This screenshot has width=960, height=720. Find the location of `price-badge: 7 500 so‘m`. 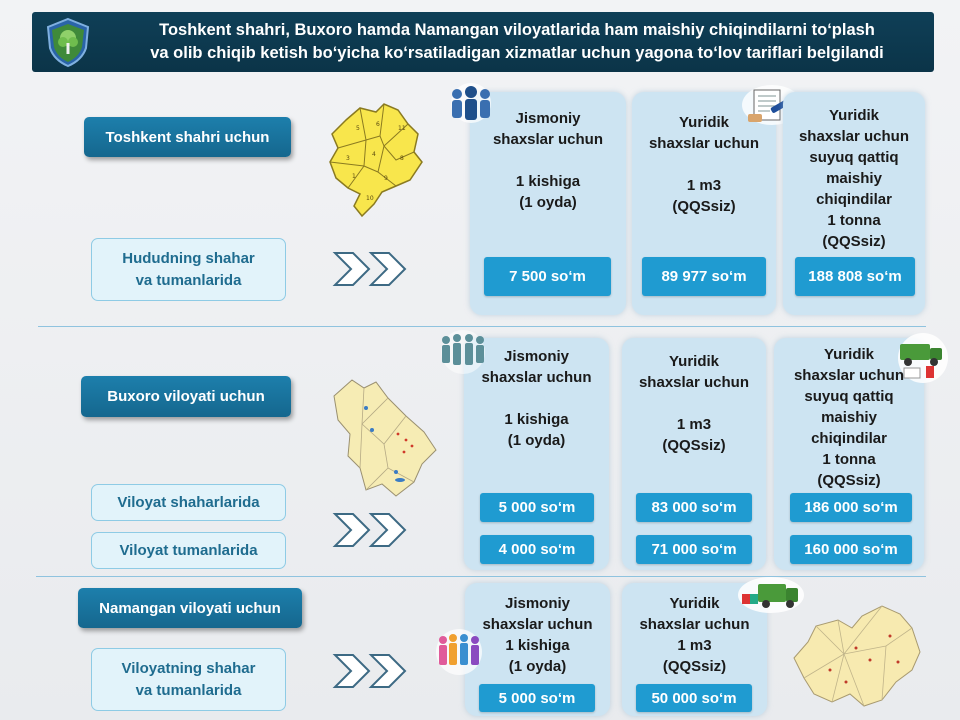

price-badge: 7 500 so‘m is located at coordinates (547, 276).